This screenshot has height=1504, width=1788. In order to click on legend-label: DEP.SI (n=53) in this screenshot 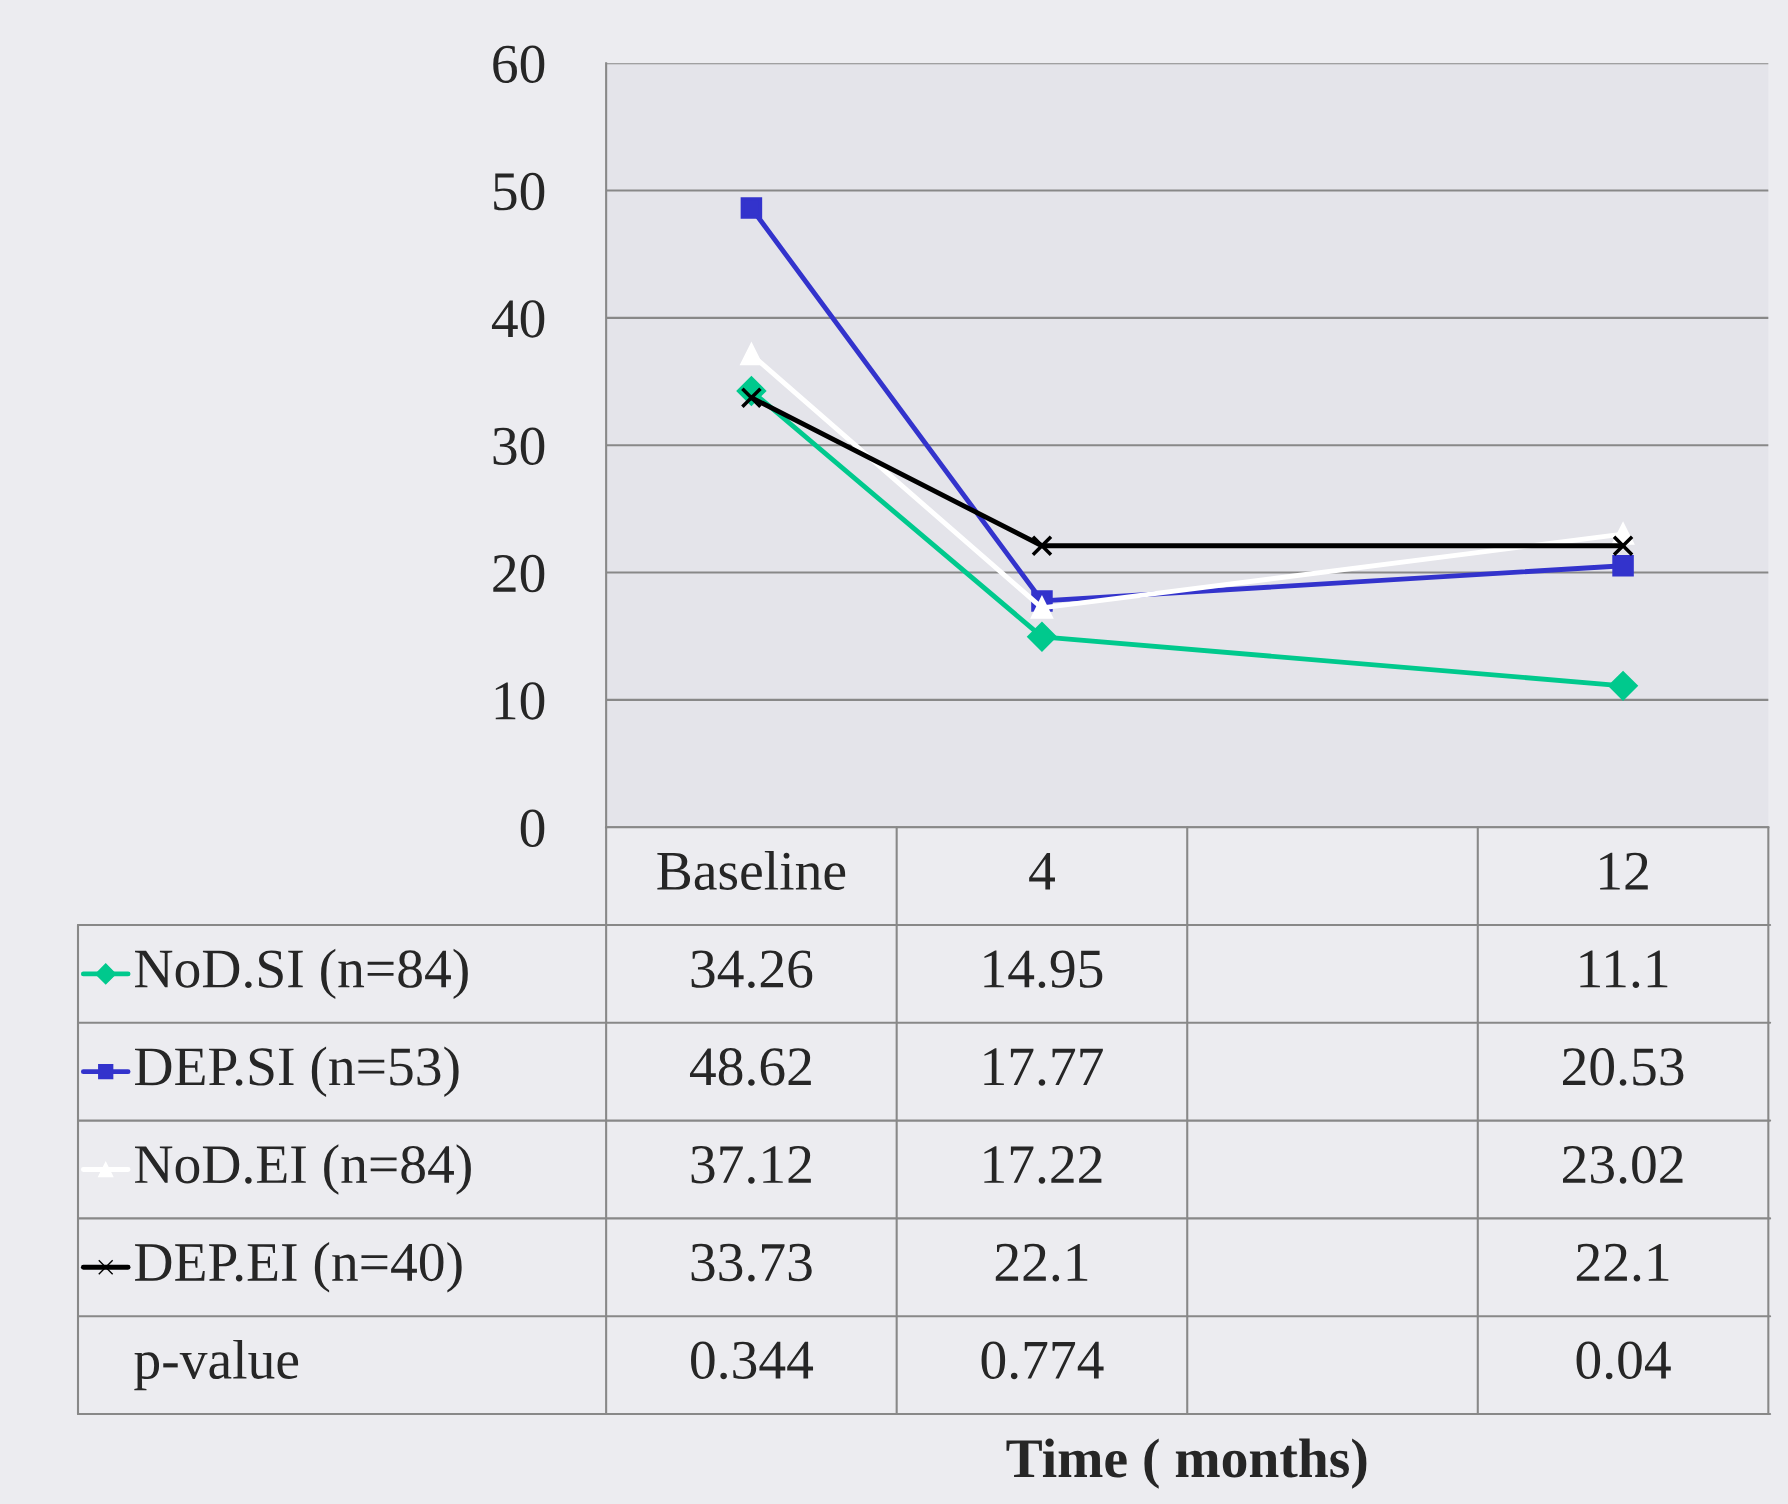, I will do `click(297, 1071)`.